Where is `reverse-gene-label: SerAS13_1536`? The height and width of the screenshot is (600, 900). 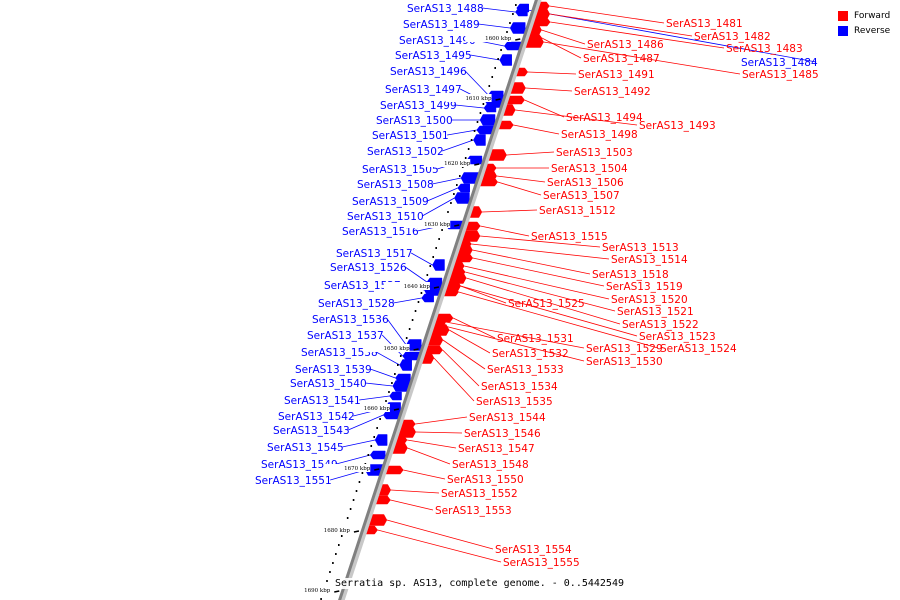
reverse-gene-label: SerAS13_1536 is located at coordinates (350, 320).